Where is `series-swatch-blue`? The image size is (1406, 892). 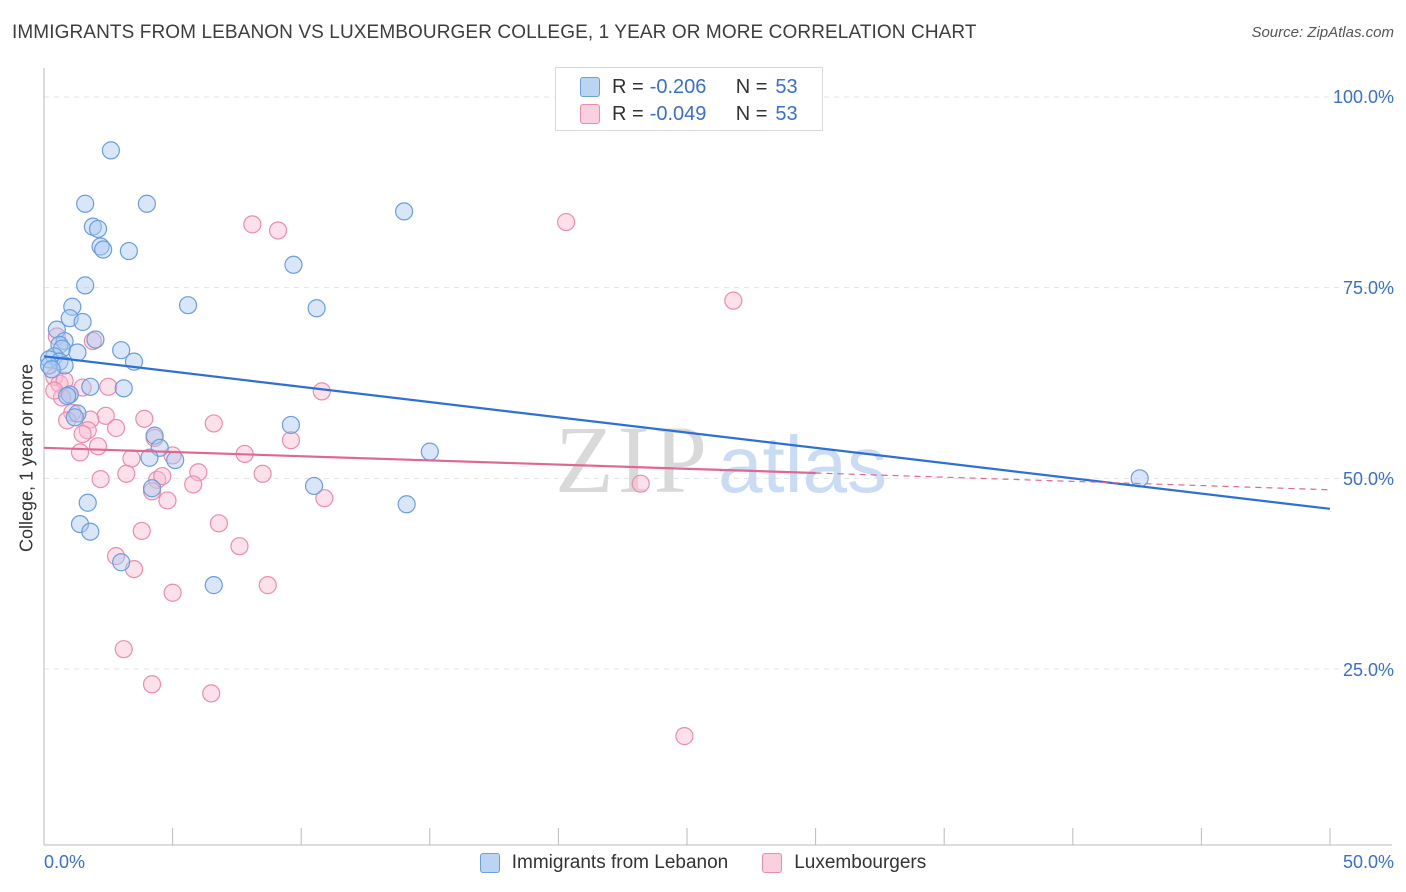 series-swatch-blue is located at coordinates (489, 863).